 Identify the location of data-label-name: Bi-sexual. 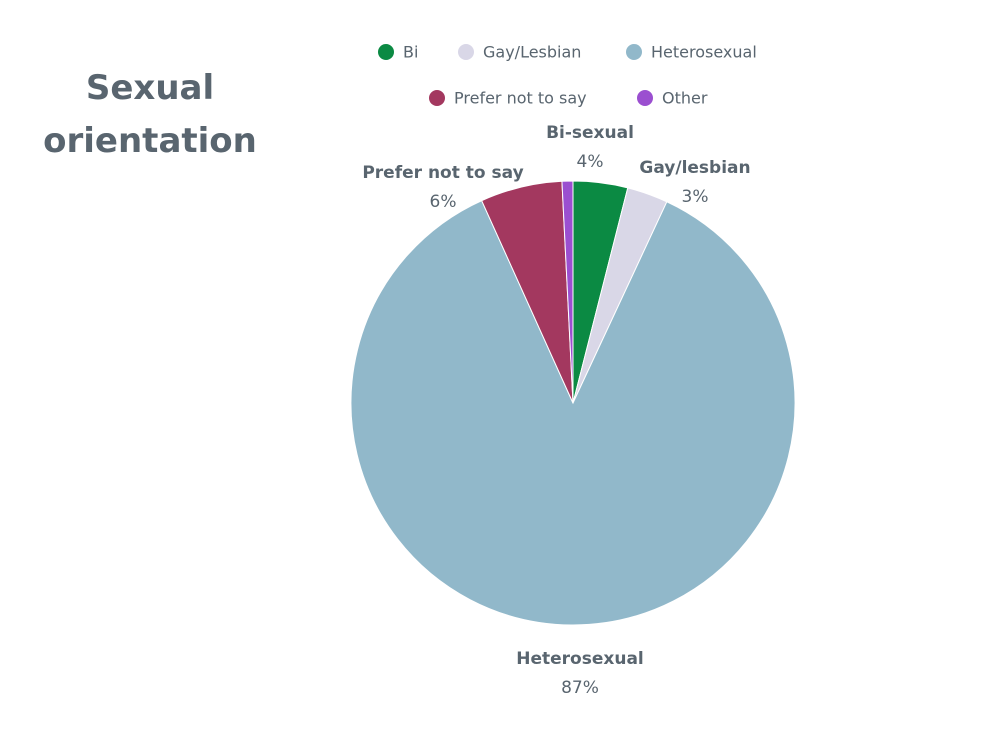
(590, 133).